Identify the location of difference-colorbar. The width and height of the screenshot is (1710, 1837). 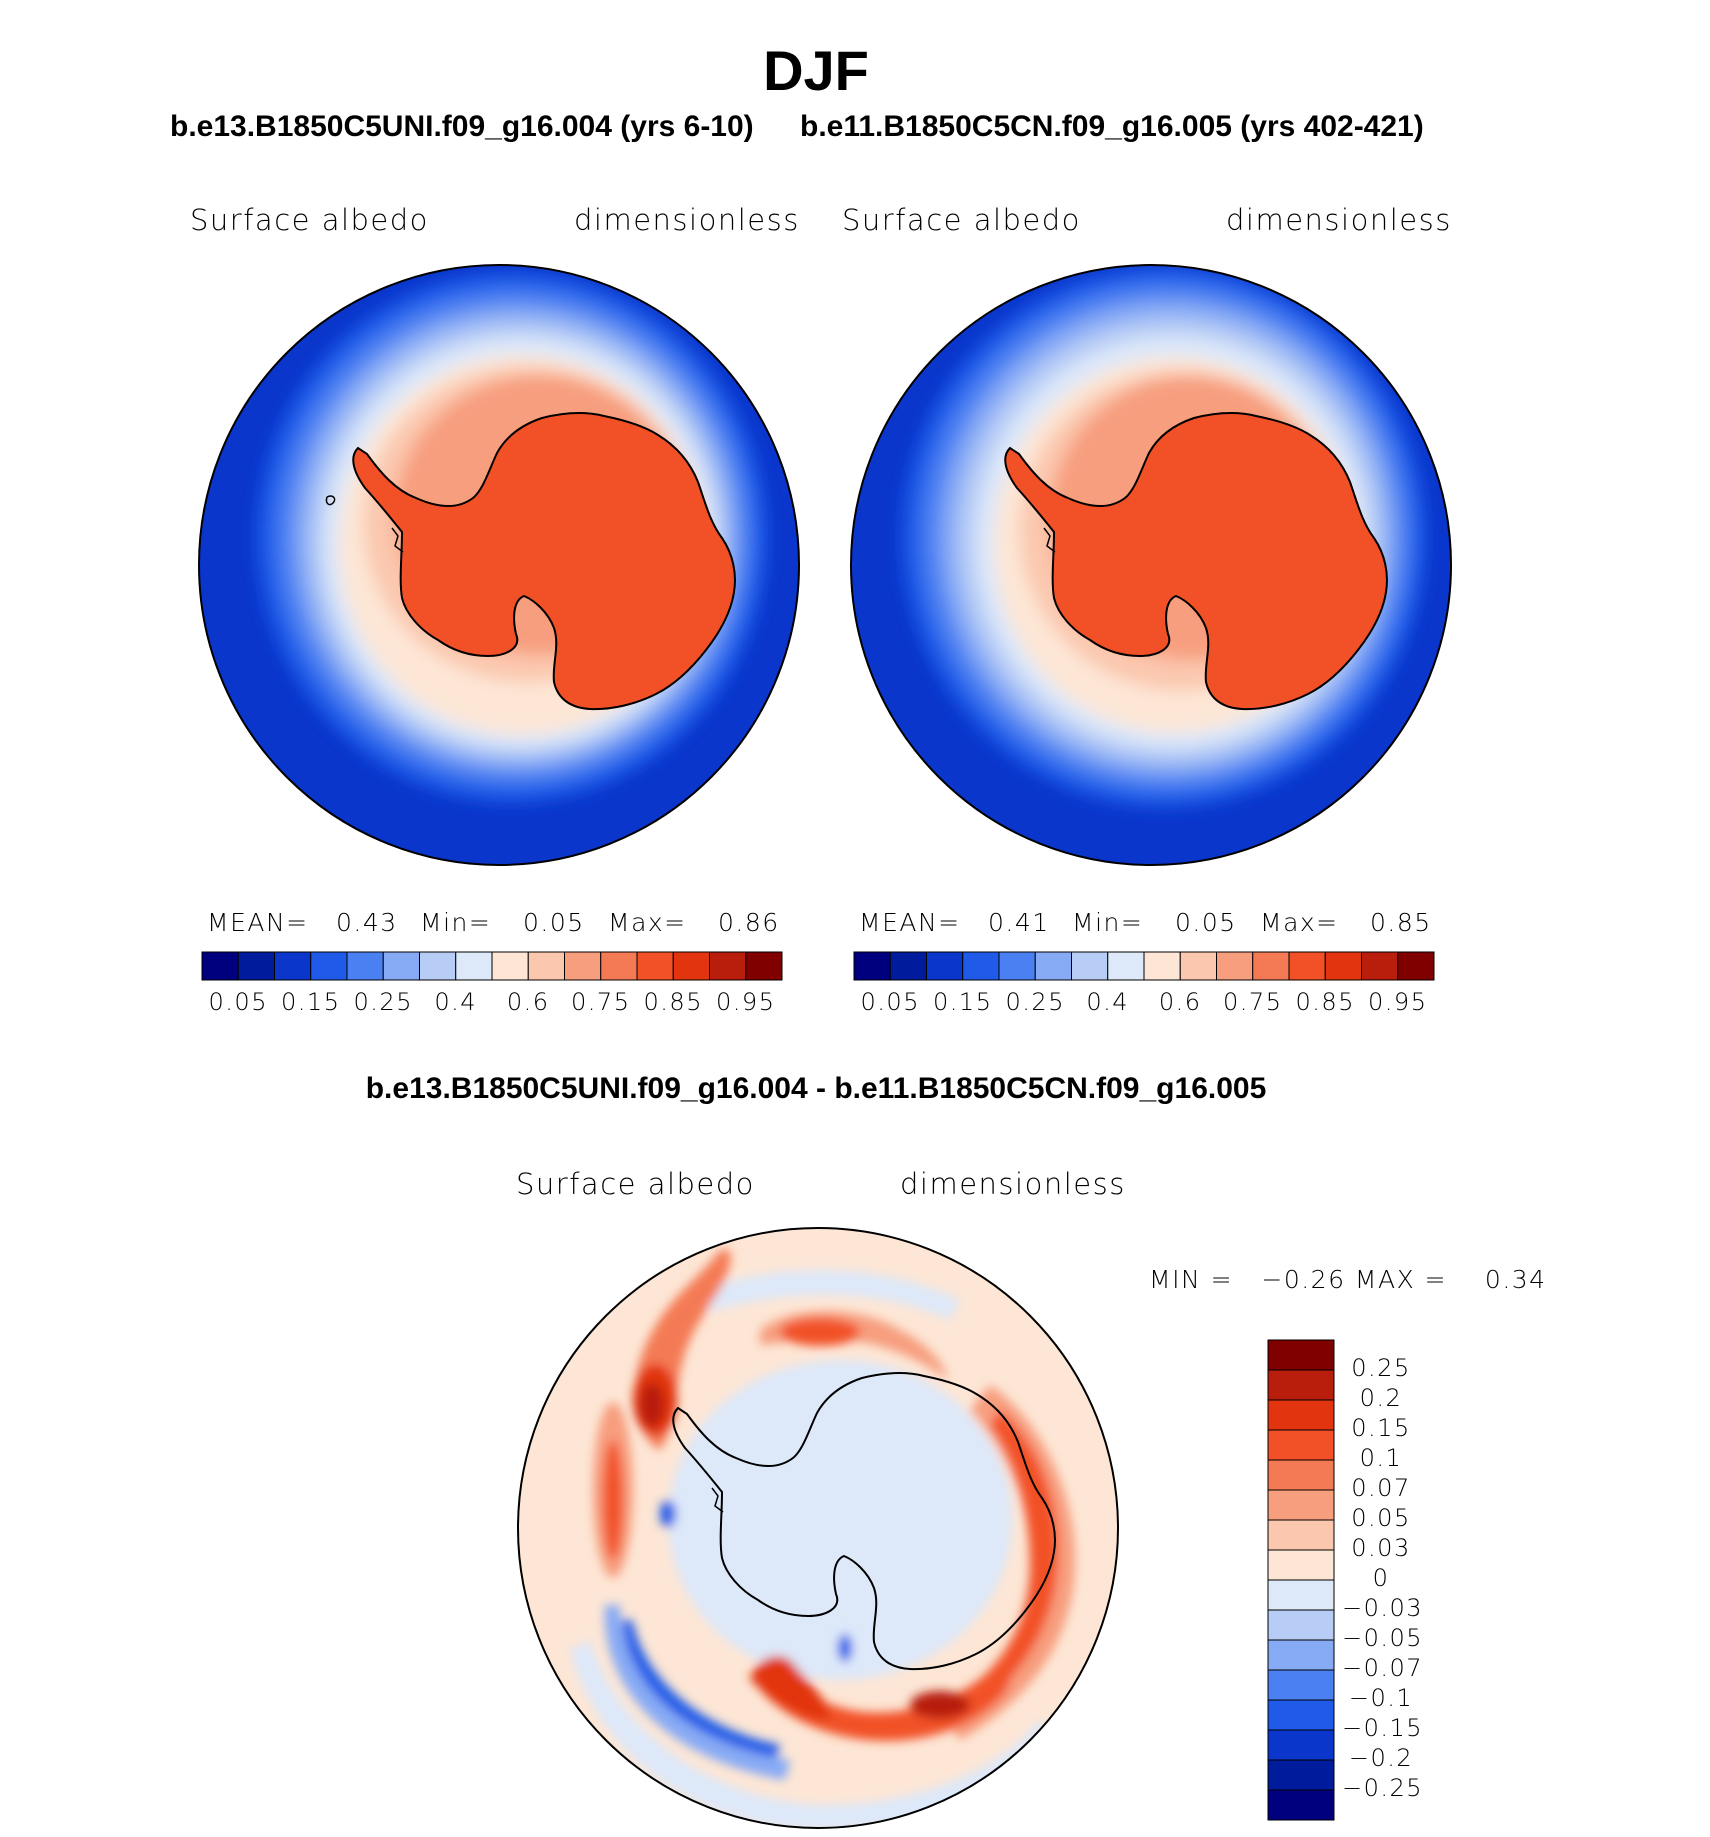
(1301, 1580).